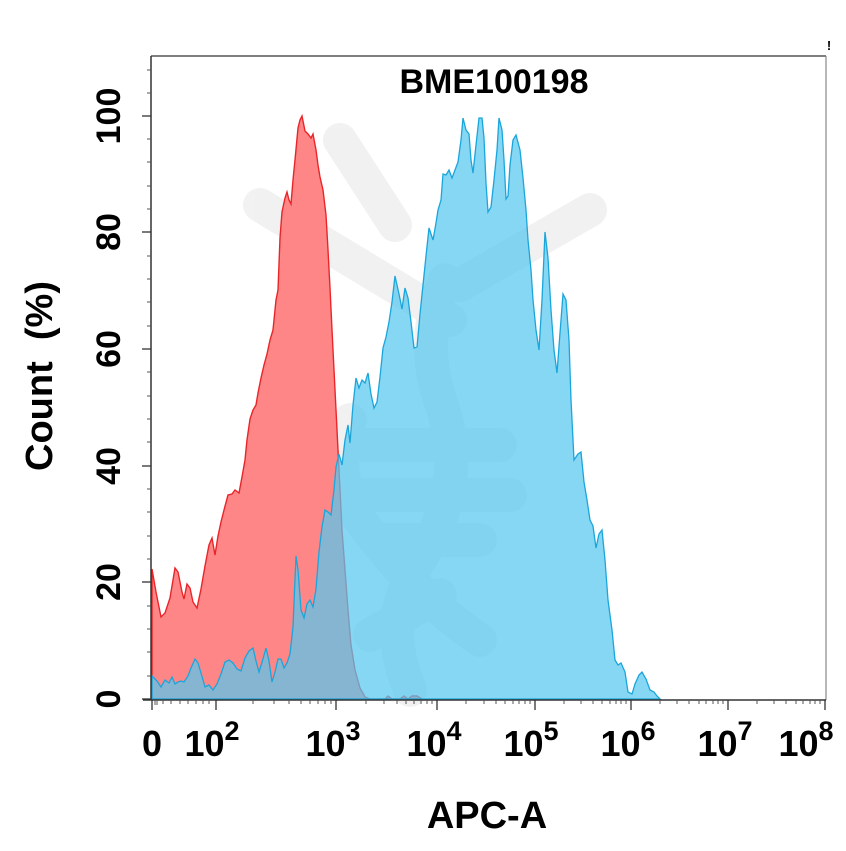 The height and width of the screenshot is (851, 846). I want to click on y-tick-100: 100, so click(109, 116).